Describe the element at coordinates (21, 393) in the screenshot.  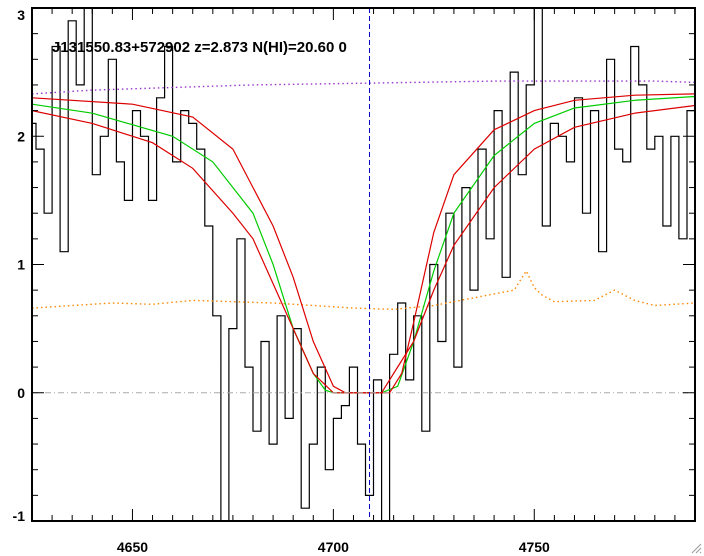
I see `y-tick-label: 0` at that location.